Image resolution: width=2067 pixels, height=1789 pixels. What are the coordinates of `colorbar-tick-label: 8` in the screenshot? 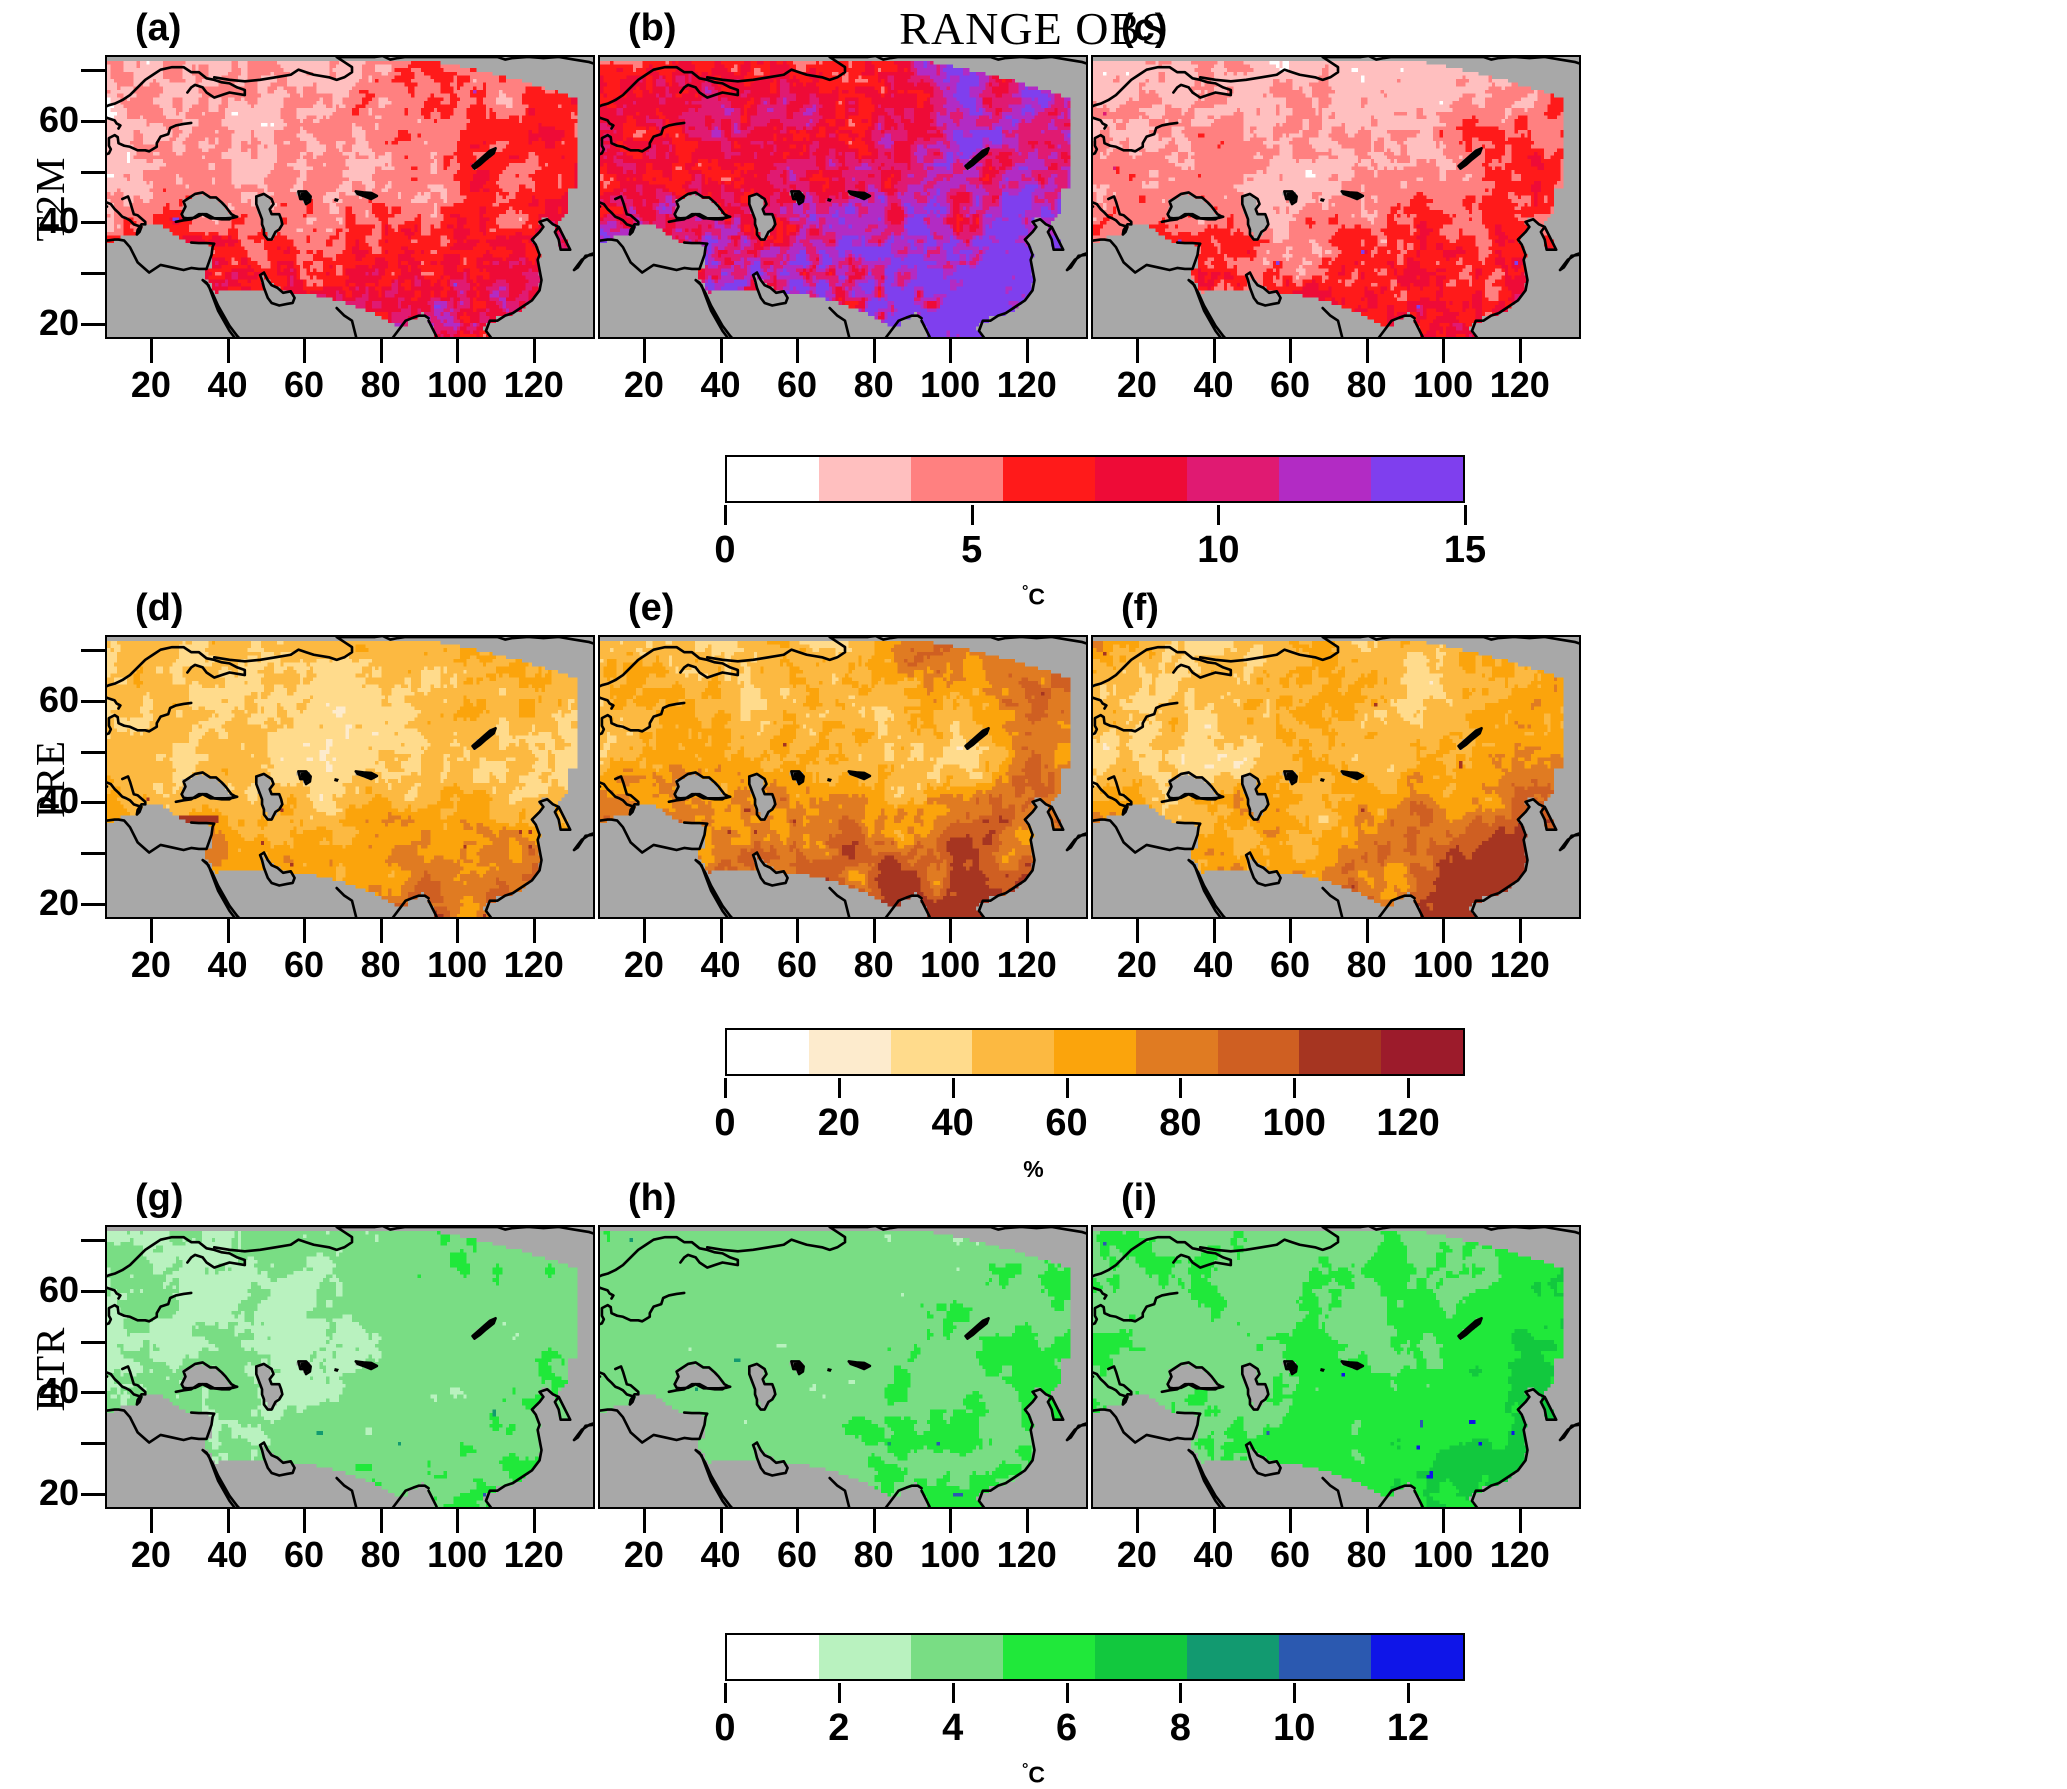 It's located at (1180, 1728).